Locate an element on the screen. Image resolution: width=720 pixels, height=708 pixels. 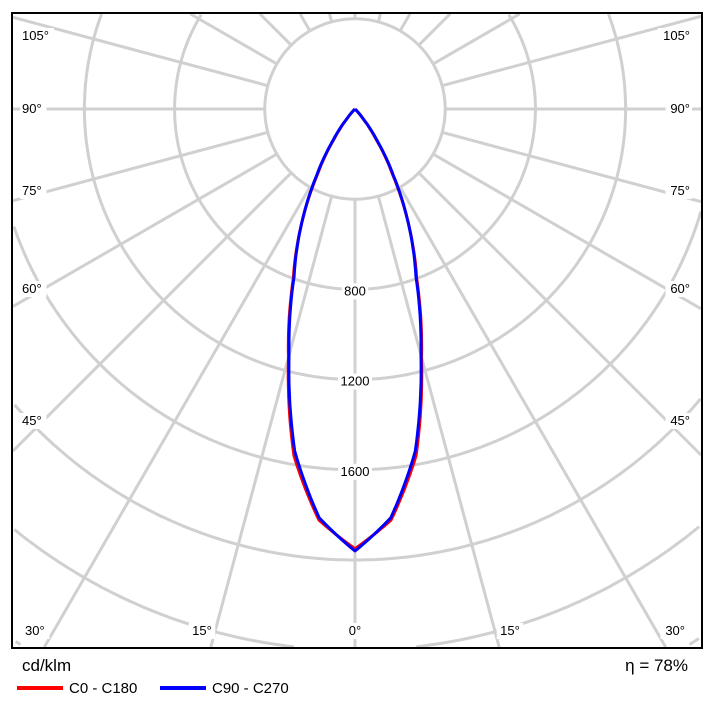
angle-label-left: 90° is located at coordinates (32, 108).